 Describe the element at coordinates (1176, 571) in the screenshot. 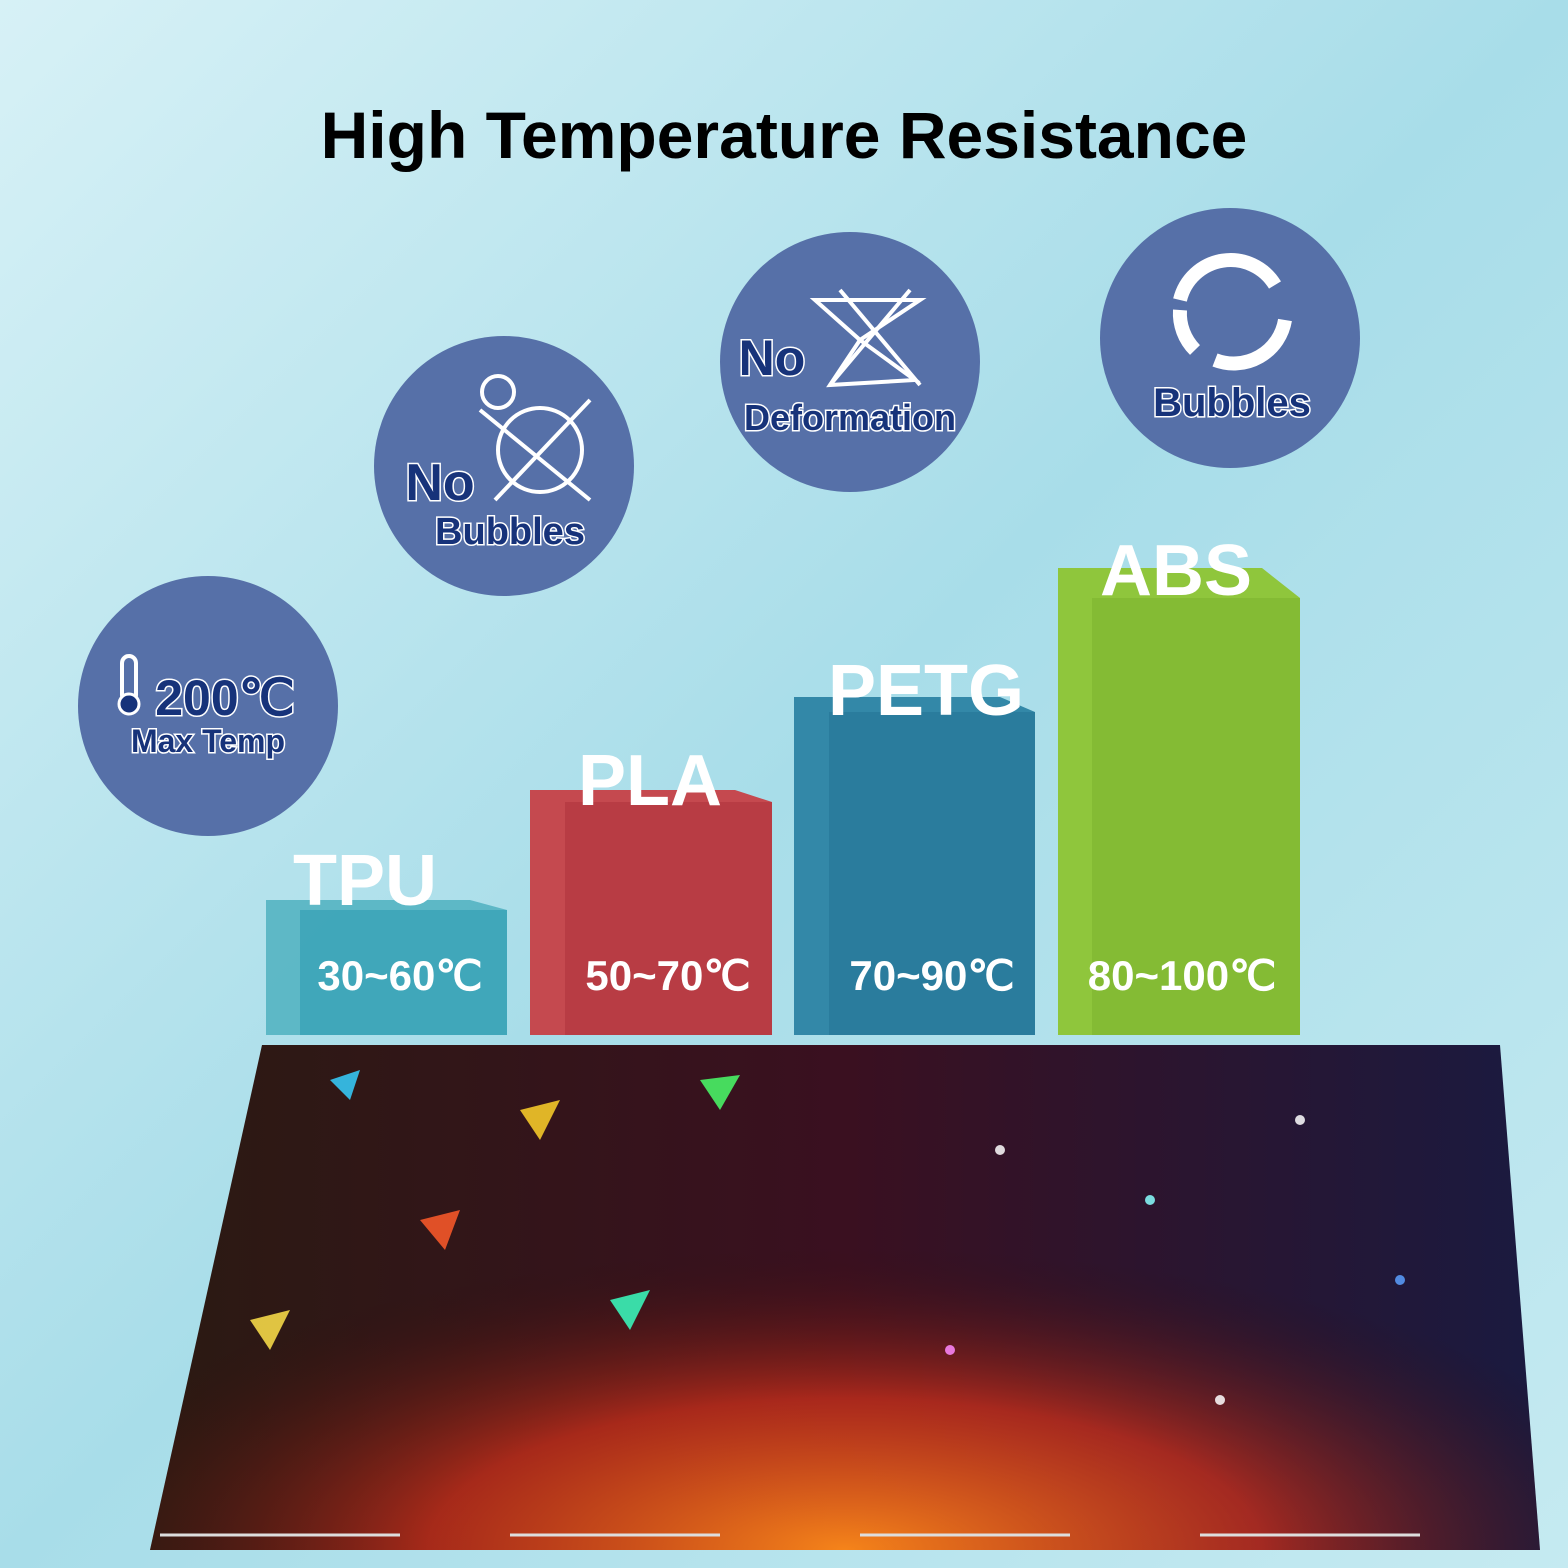

I see `material-name: ABS` at that location.